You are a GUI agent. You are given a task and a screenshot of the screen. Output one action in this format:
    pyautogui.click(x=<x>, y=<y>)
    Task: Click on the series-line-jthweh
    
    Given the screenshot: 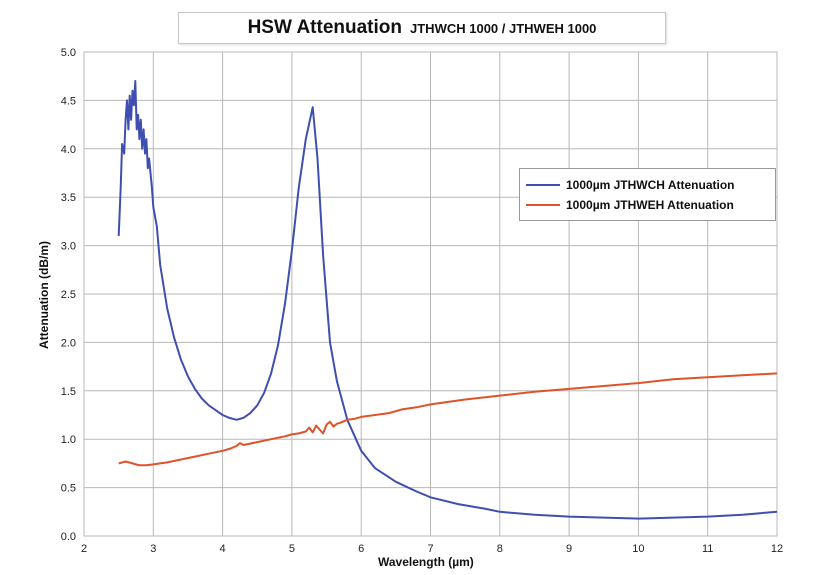 What is the action you would take?
    pyautogui.click(x=448, y=419)
    